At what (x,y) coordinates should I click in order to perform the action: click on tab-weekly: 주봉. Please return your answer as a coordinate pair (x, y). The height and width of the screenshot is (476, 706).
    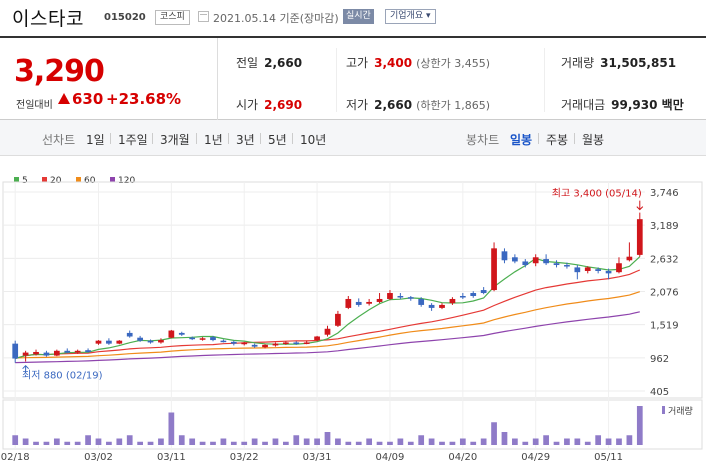
    Looking at the image, I should click on (557, 140).